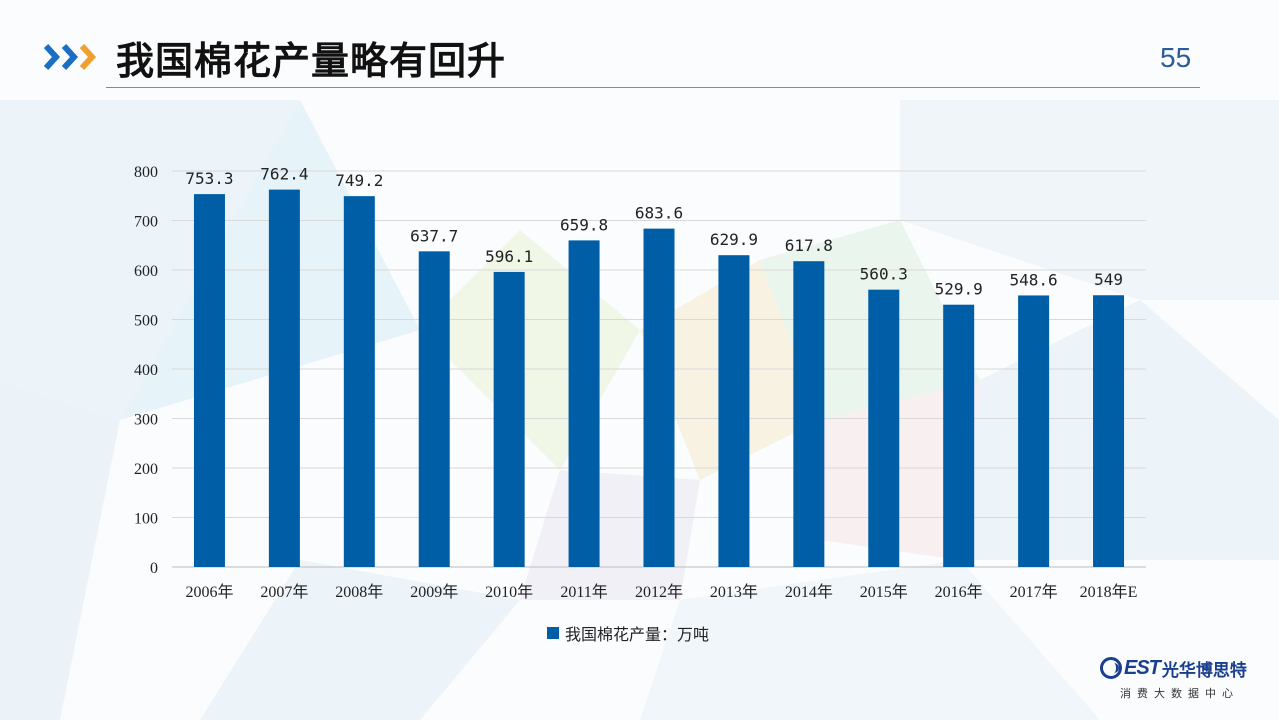 This screenshot has height=720, width=1279. What do you see at coordinates (146, 271) in the screenshot?
I see `y-tick-label: 600` at bounding box center [146, 271].